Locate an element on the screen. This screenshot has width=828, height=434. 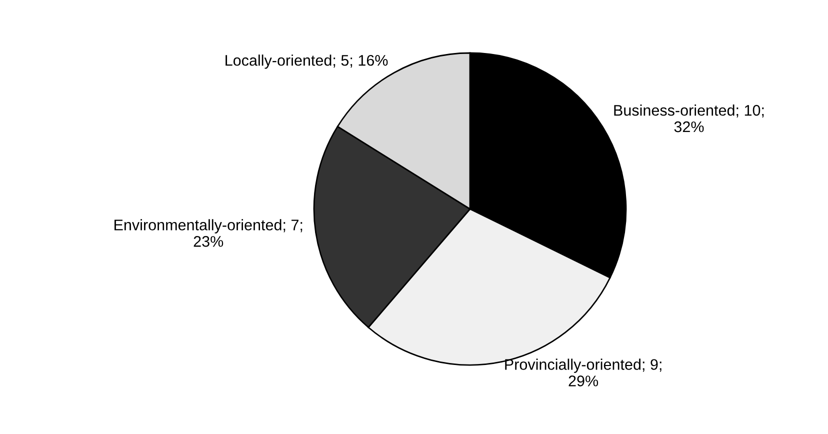
slice-label: Locally-oriented; 5; 16% is located at coordinates (307, 61).